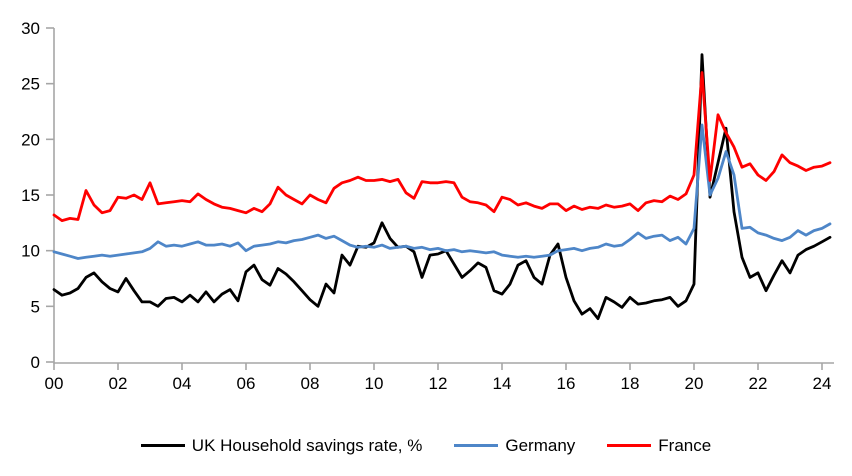 This screenshot has width=852, height=476. I want to click on legend-label-france: France, so click(685, 445).